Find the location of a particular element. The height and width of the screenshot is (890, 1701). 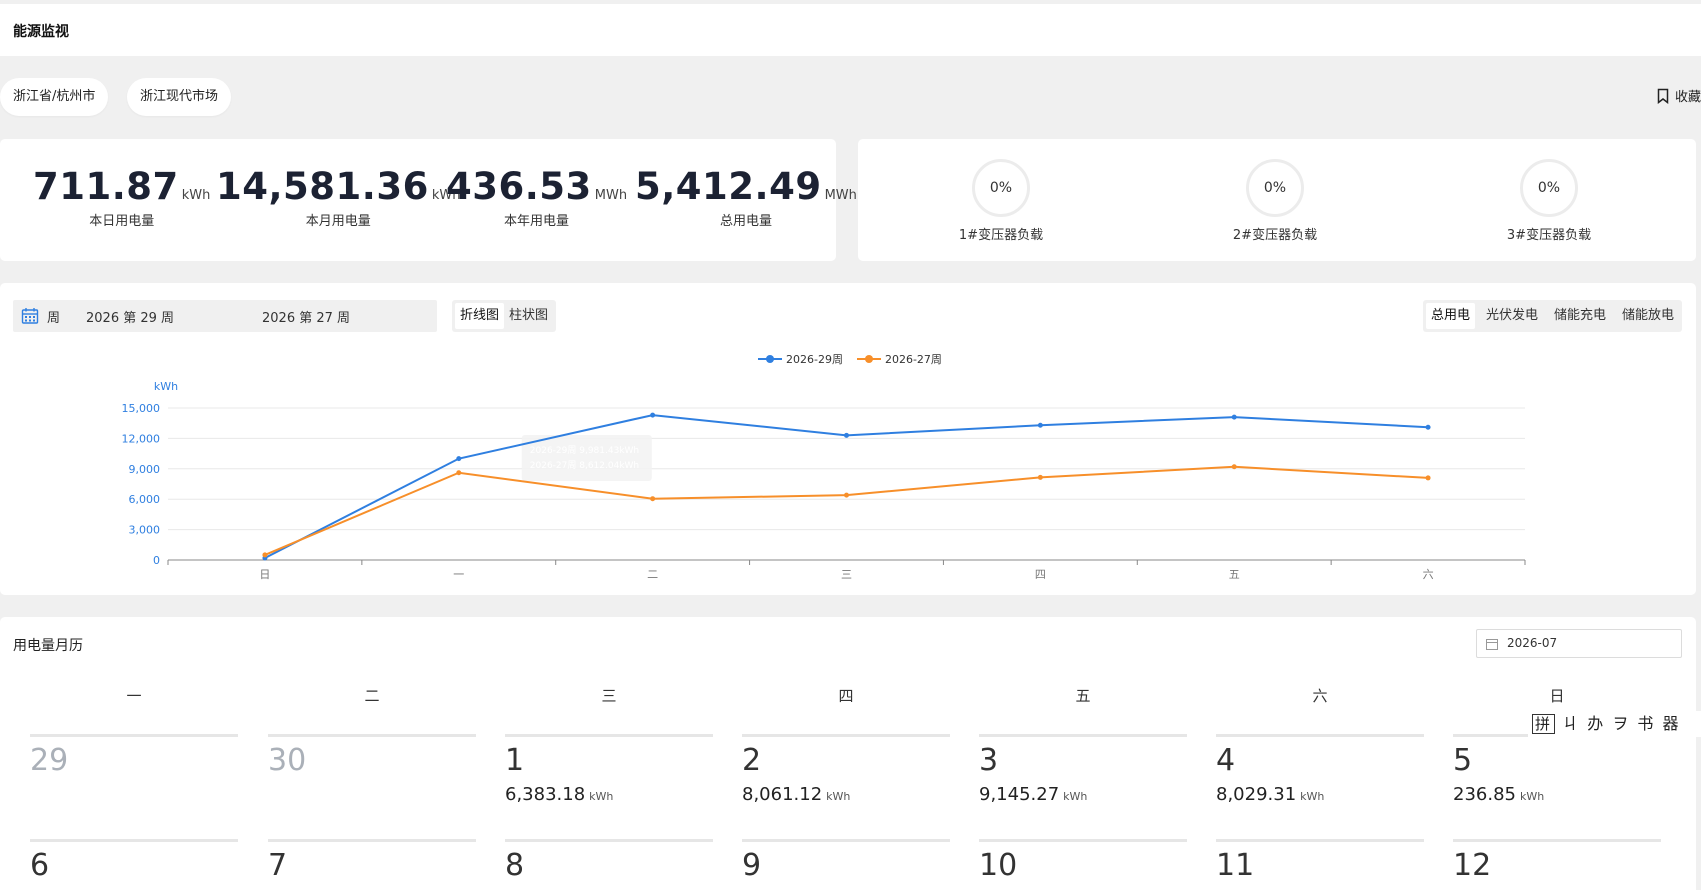

calendar-day-cell: 30 is located at coordinates (372, 756).